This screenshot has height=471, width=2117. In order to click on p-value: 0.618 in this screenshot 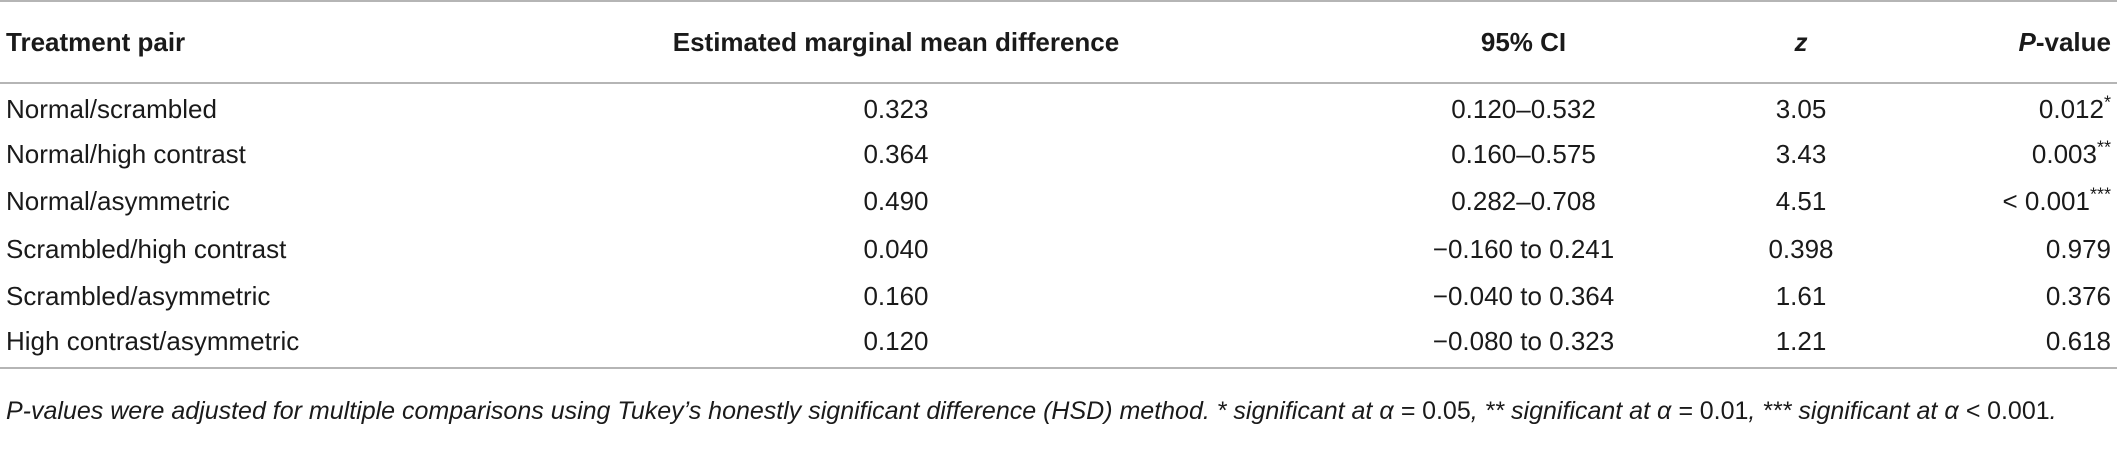, I will do `click(2078, 341)`.